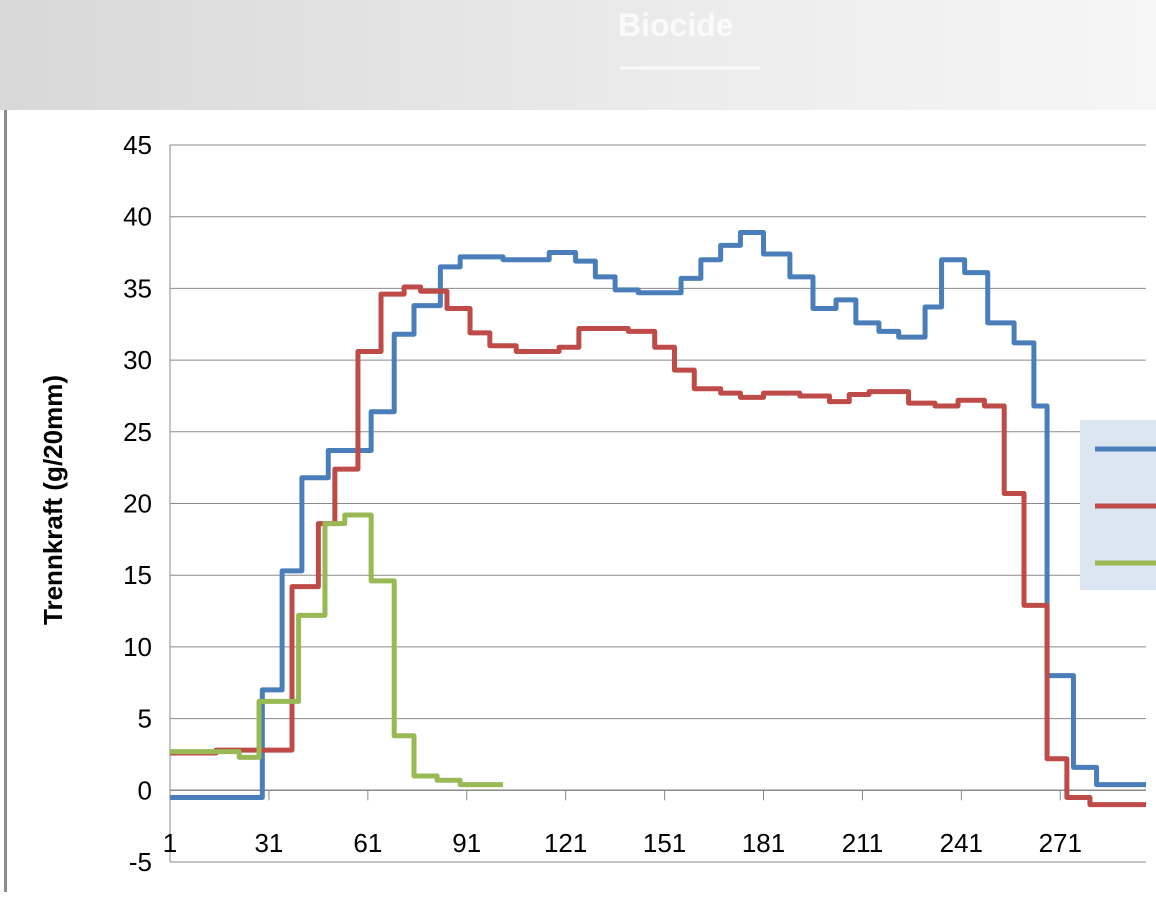 This screenshot has height=897, width=1156. I want to click on header-title: Biocide, so click(676, 25).